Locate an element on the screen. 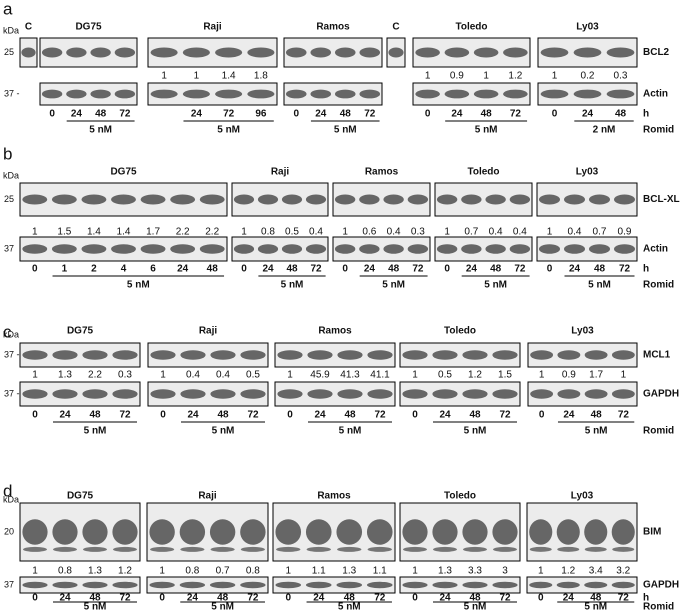  band-quantification: 1.3 is located at coordinates (65, 375).